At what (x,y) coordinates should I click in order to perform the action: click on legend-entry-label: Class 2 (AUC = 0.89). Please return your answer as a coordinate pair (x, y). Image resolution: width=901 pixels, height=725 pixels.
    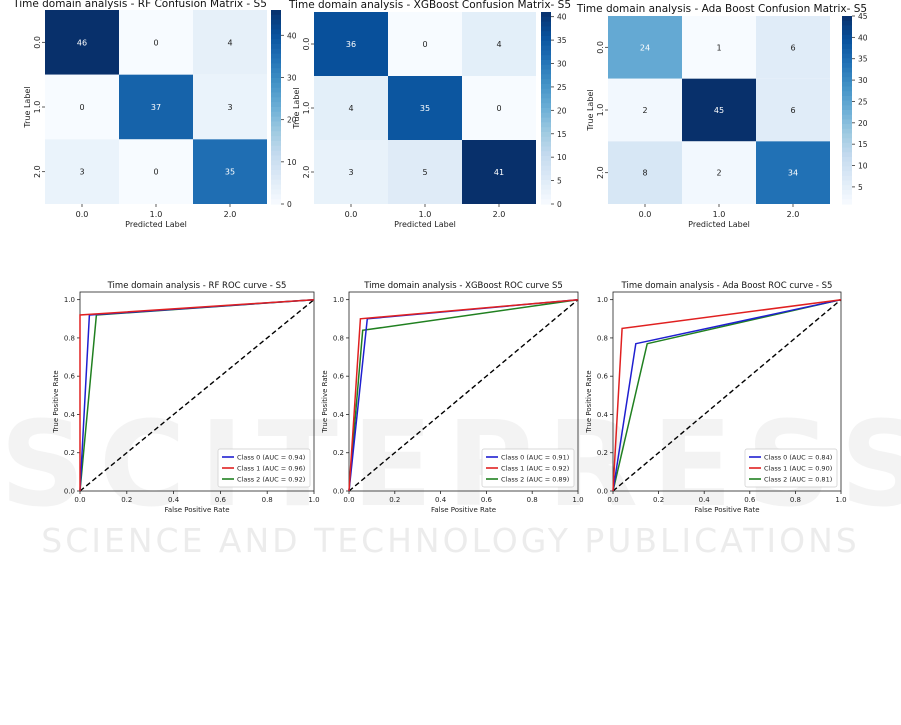
    Looking at the image, I should click on (535, 479).